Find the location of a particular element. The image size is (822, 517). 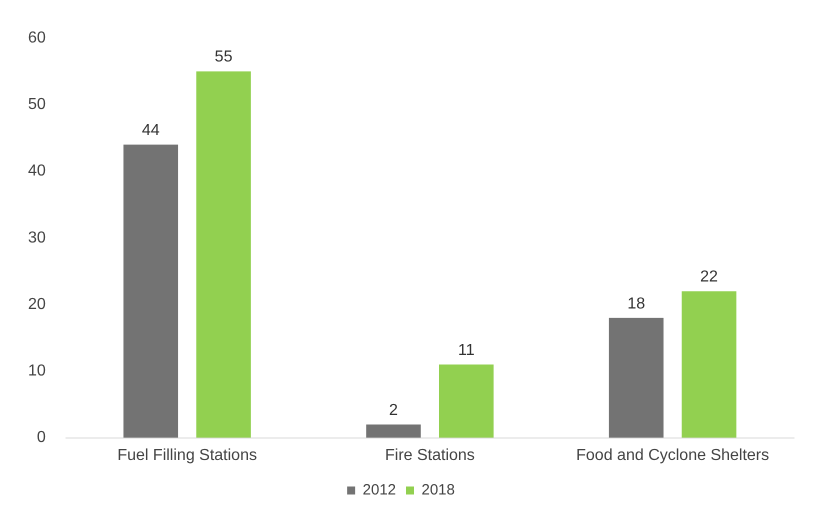

y-tick-label: 40 is located at coordinates (37, 171).